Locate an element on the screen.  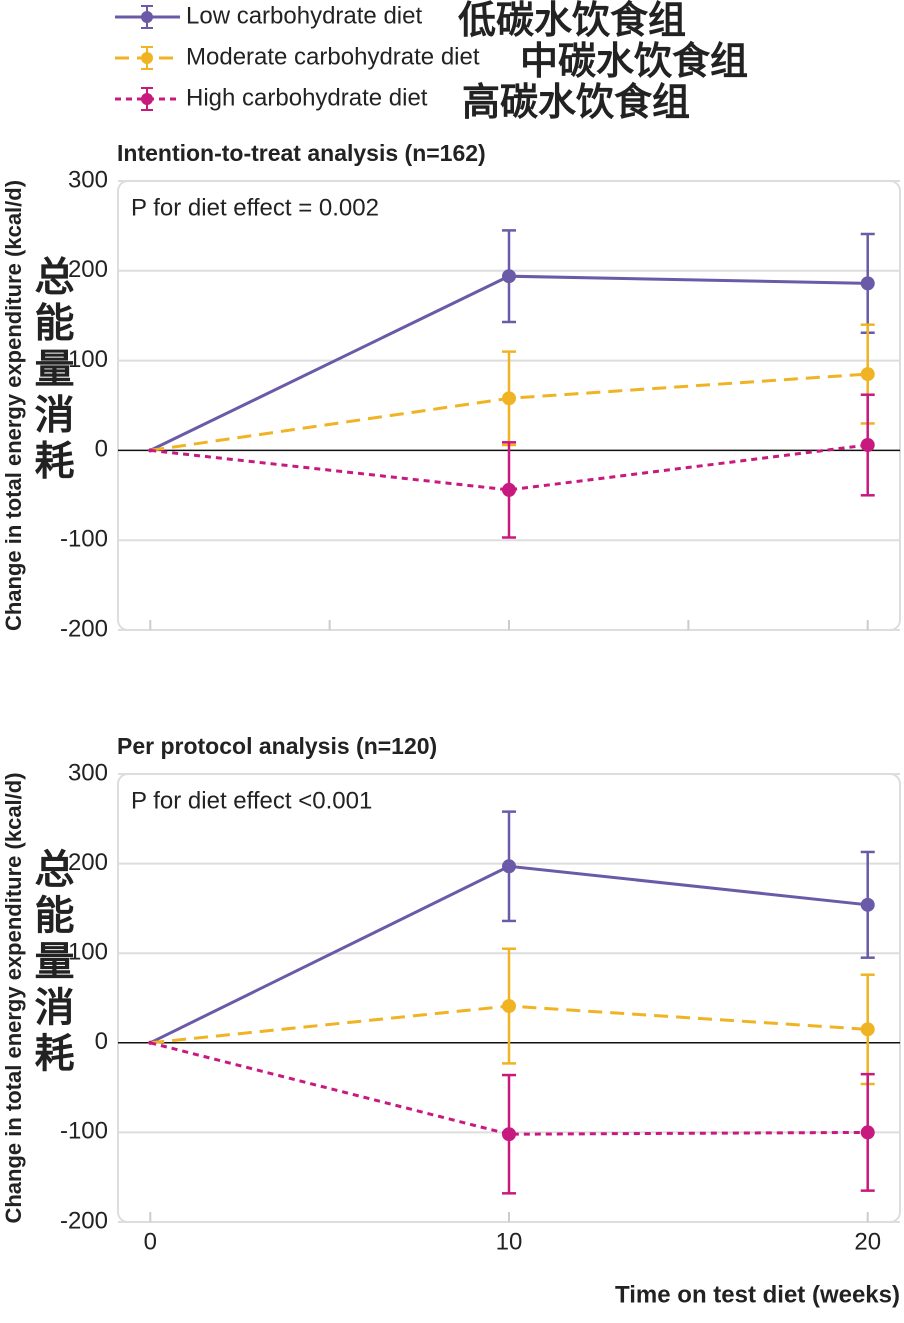
legend-label: High carbohydrate diet is located at coordinates (307, 97).